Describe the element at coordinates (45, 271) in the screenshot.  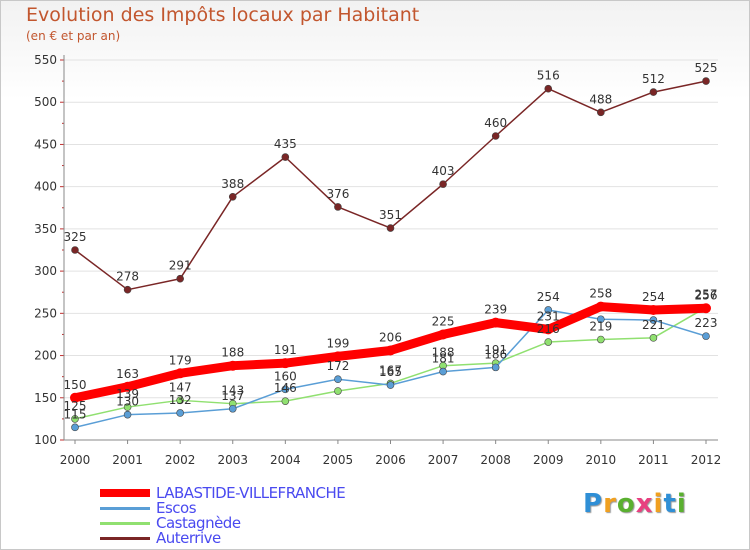
I see `y-tick-label: 300` at that location.